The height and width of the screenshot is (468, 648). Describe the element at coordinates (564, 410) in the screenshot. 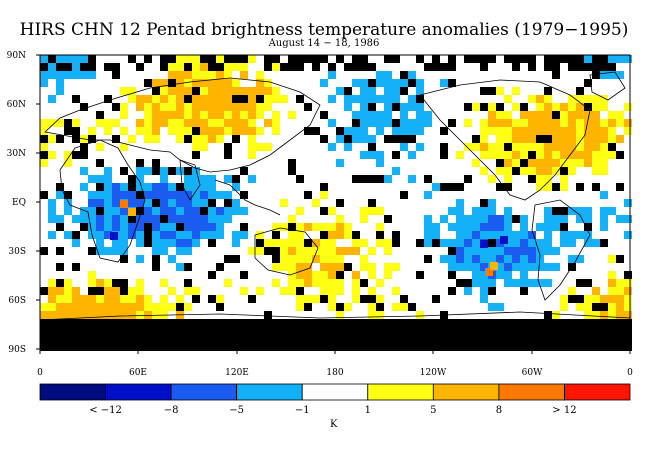

I see `colorbar-label: > 12` at that location.